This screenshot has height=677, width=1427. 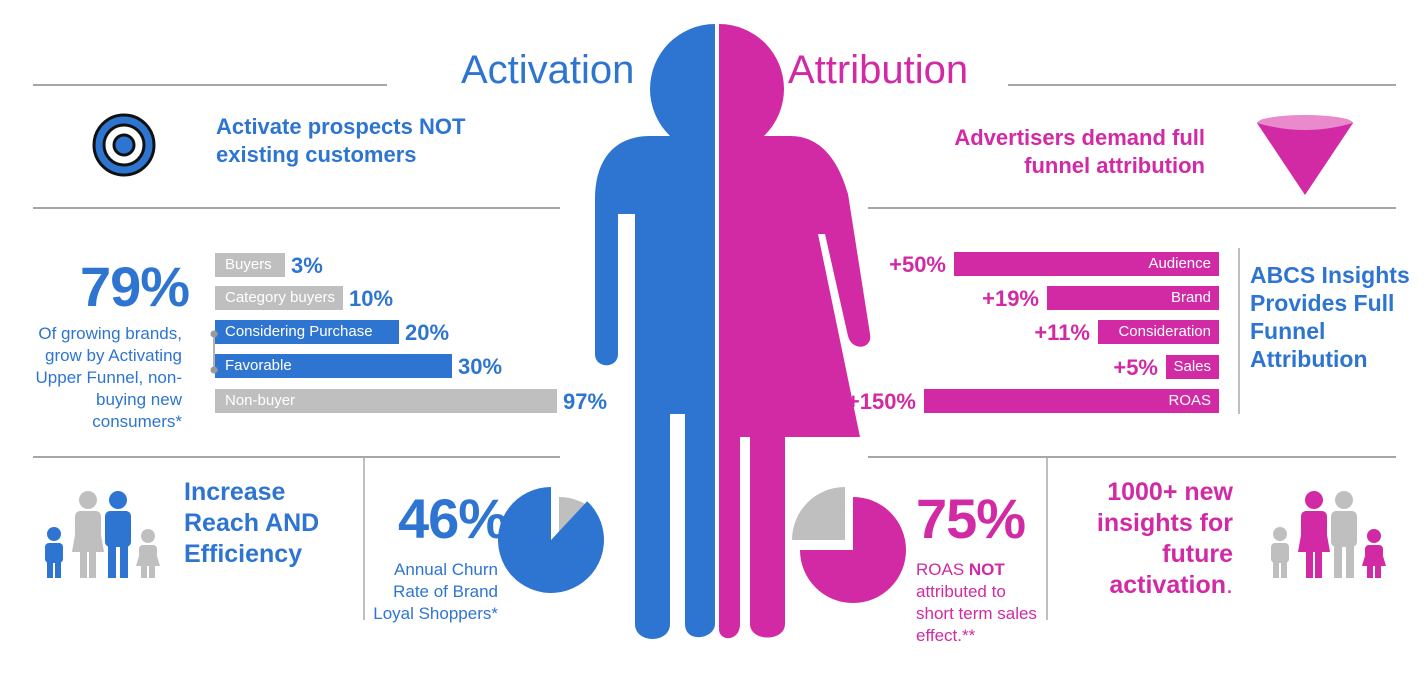 What do you see at coordinates (480, 366) in the screenshot?
I see `left-bar-value: 30%` at bounding box center [480, 366].